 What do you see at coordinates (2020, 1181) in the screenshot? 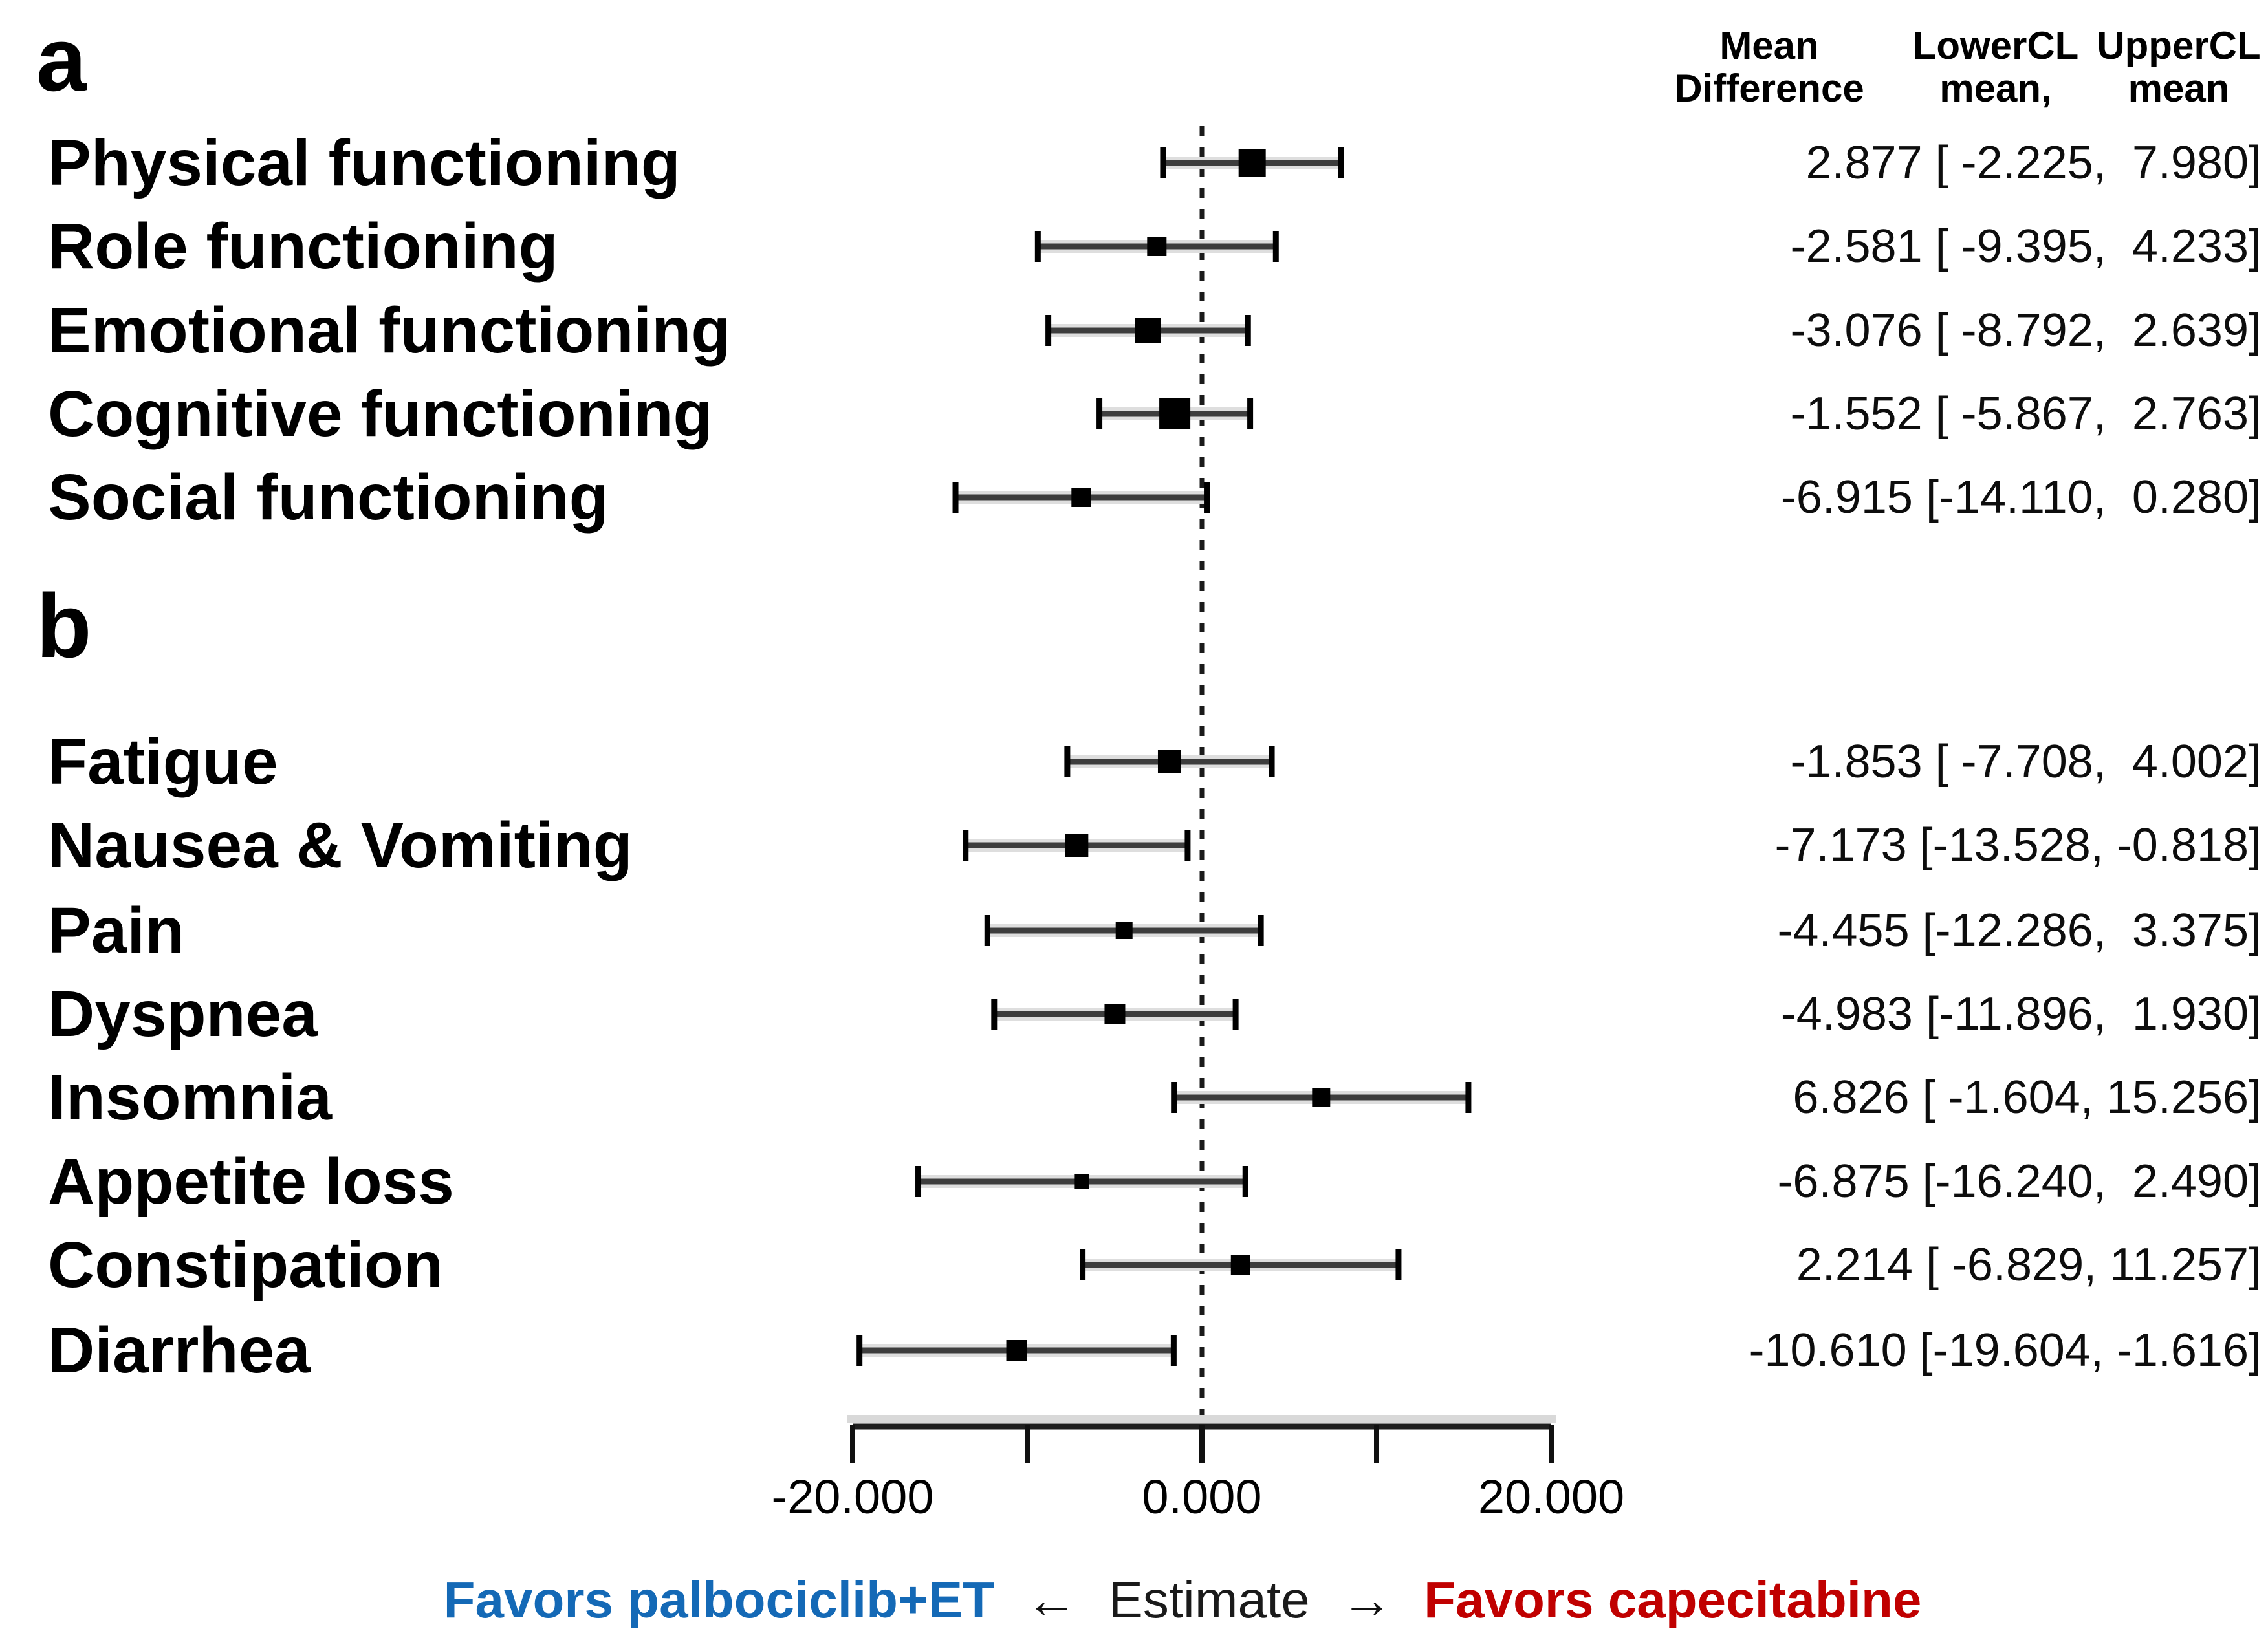
I see `row-estimate-value: -6.875 [-16.240, 2.490]` at bounding box center [2020, 1181].